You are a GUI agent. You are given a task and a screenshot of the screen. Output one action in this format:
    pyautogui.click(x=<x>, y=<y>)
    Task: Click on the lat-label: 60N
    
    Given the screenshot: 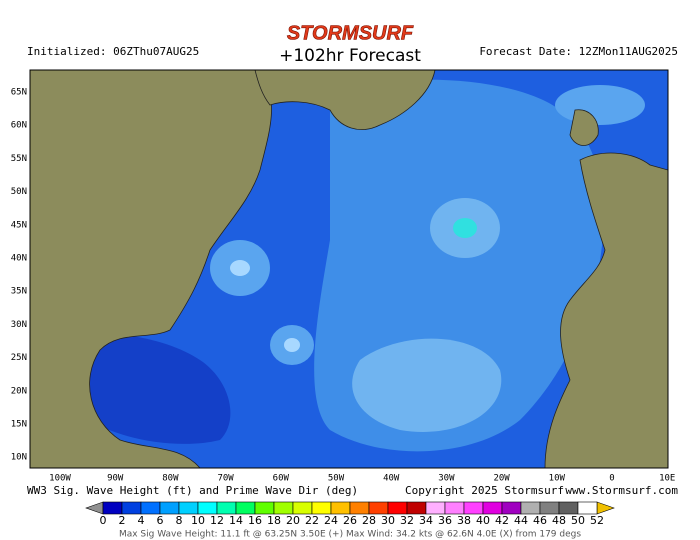 What is the action you would take?
    pyautogui.click(x=19, y=126)
    